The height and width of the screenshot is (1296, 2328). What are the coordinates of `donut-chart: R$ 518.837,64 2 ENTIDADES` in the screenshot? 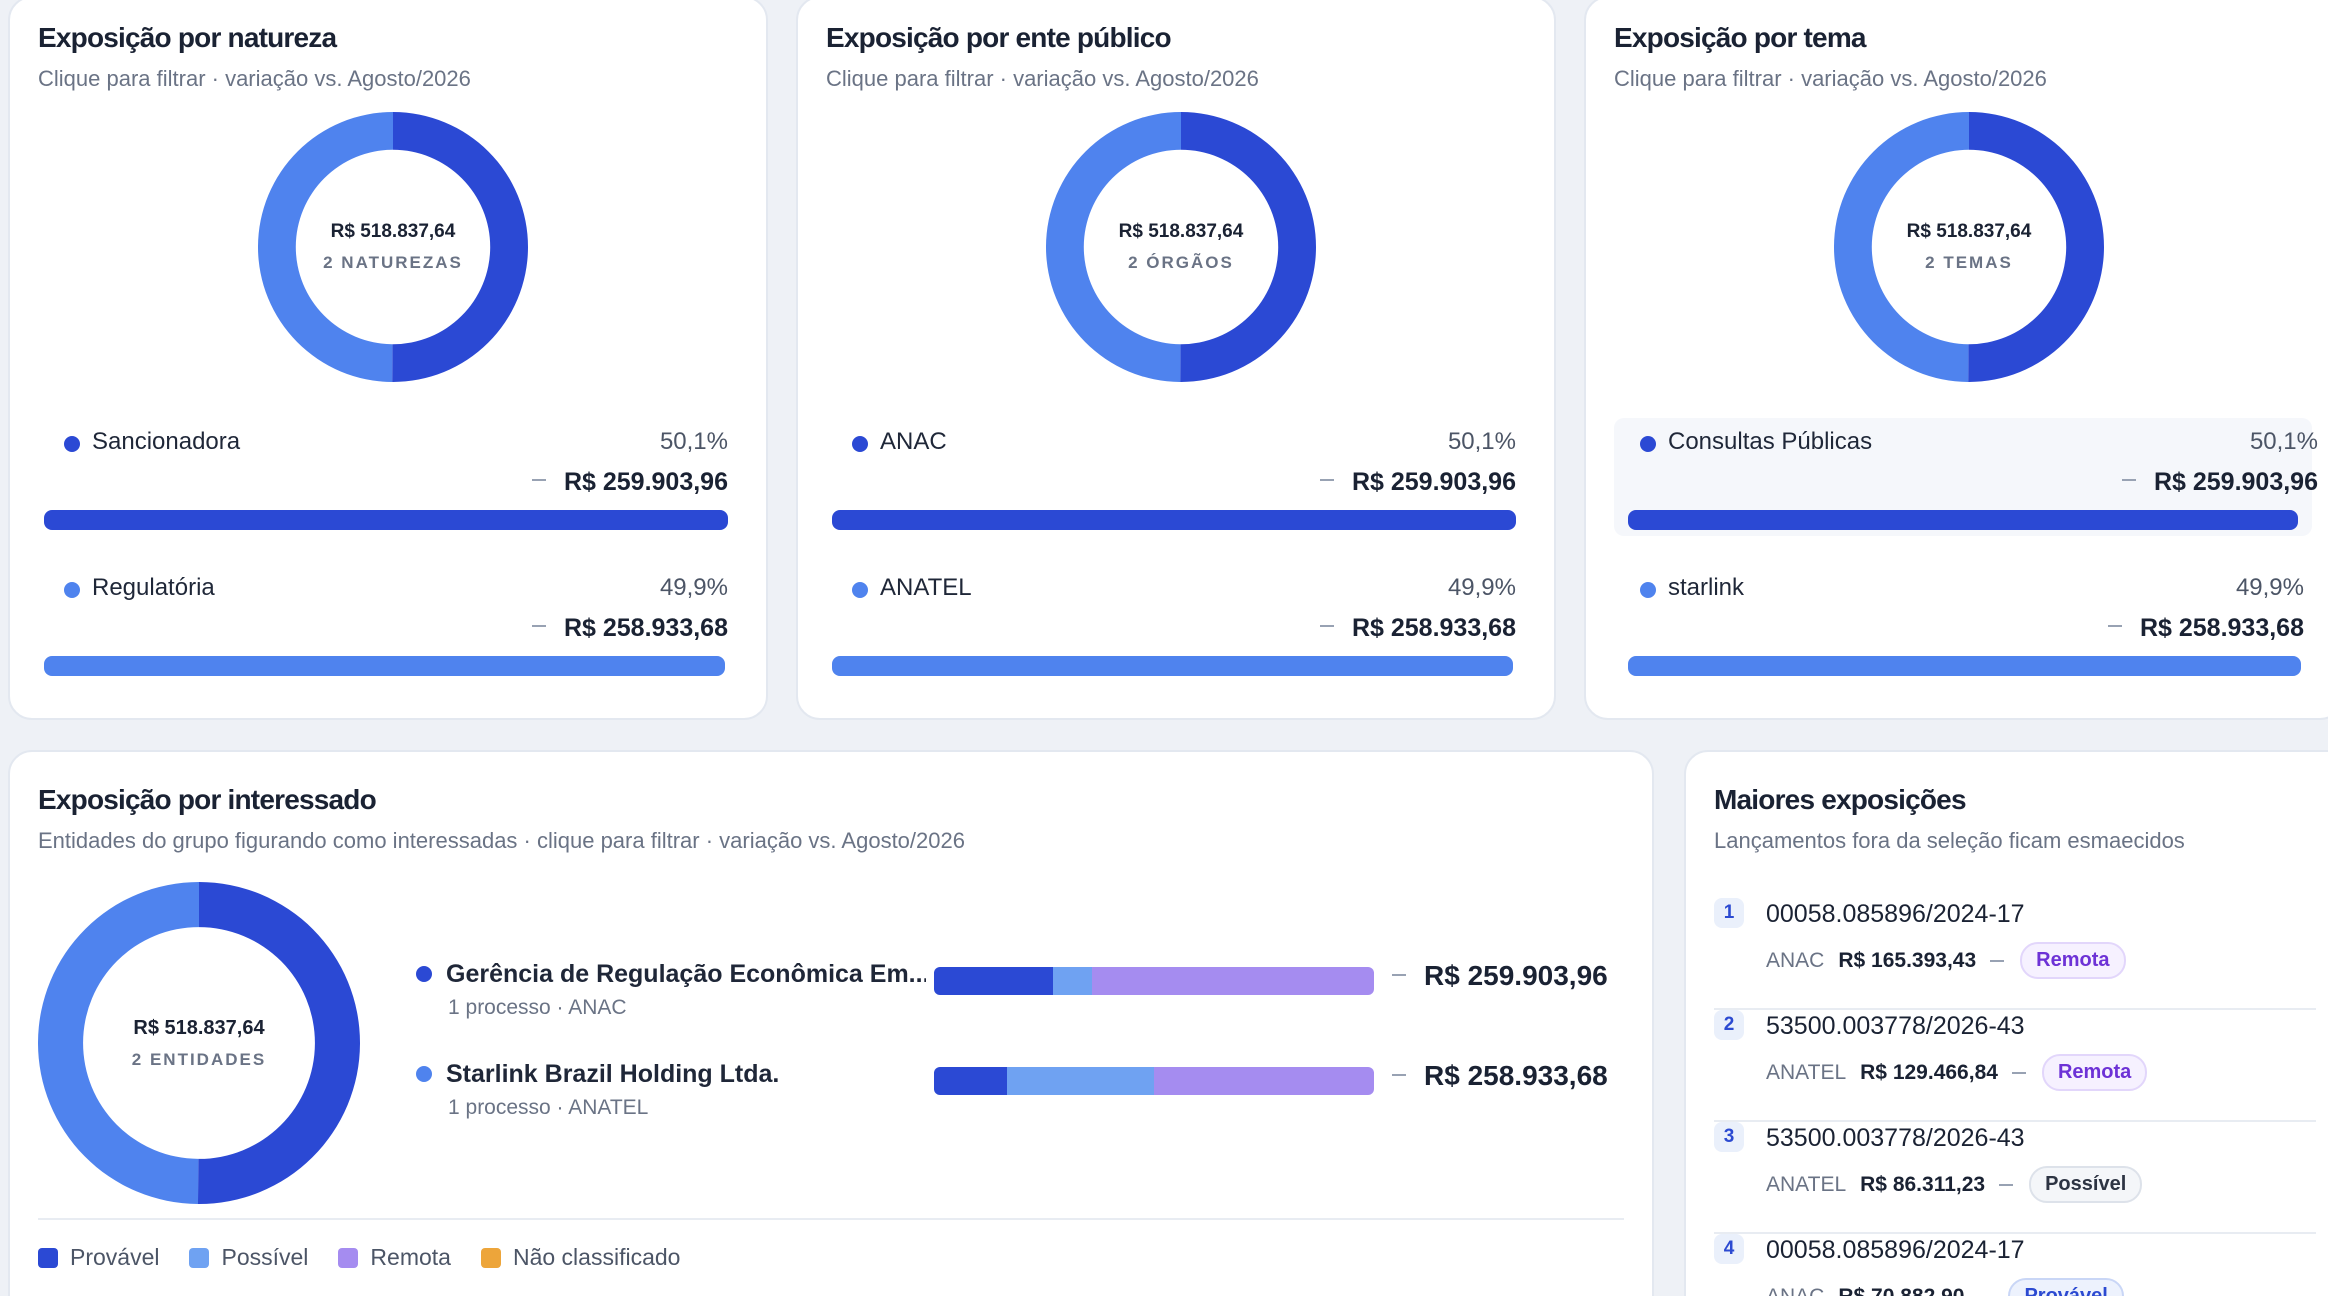 It's located at (198, 1043).